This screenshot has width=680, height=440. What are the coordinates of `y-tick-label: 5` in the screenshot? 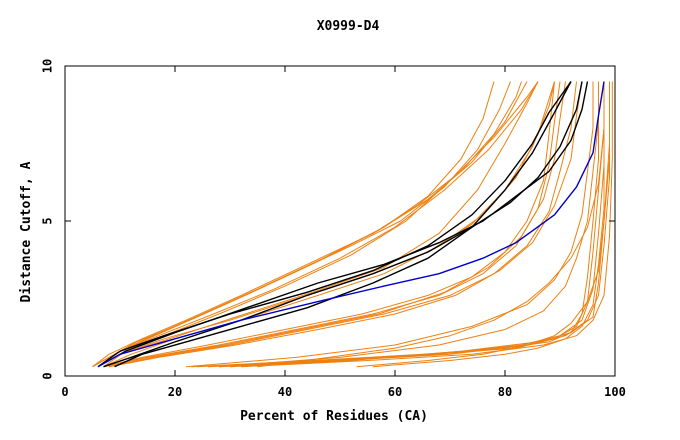 It's located at (48, 220).